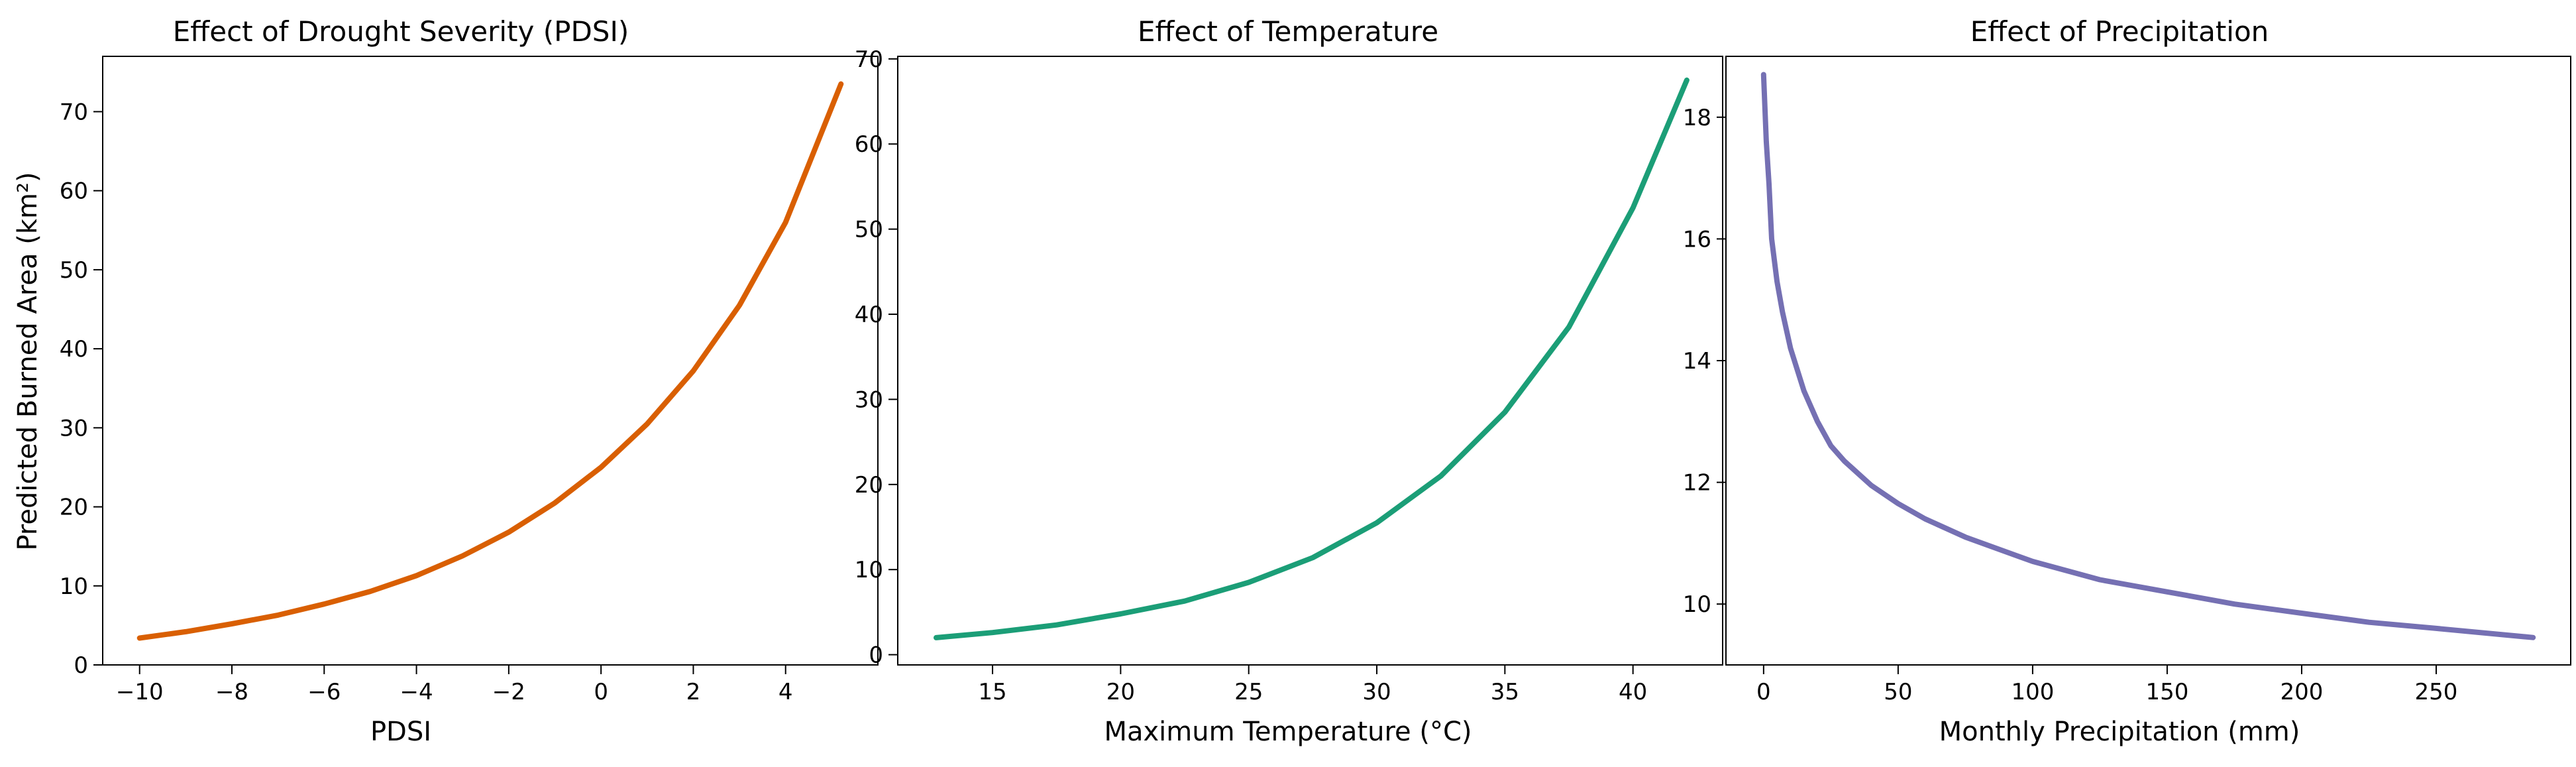 This screenshot has height=767, width=2576. Describe the element at coordinates (140, 692) in the screenshot. I see `x-tick-label: −10` at that location.